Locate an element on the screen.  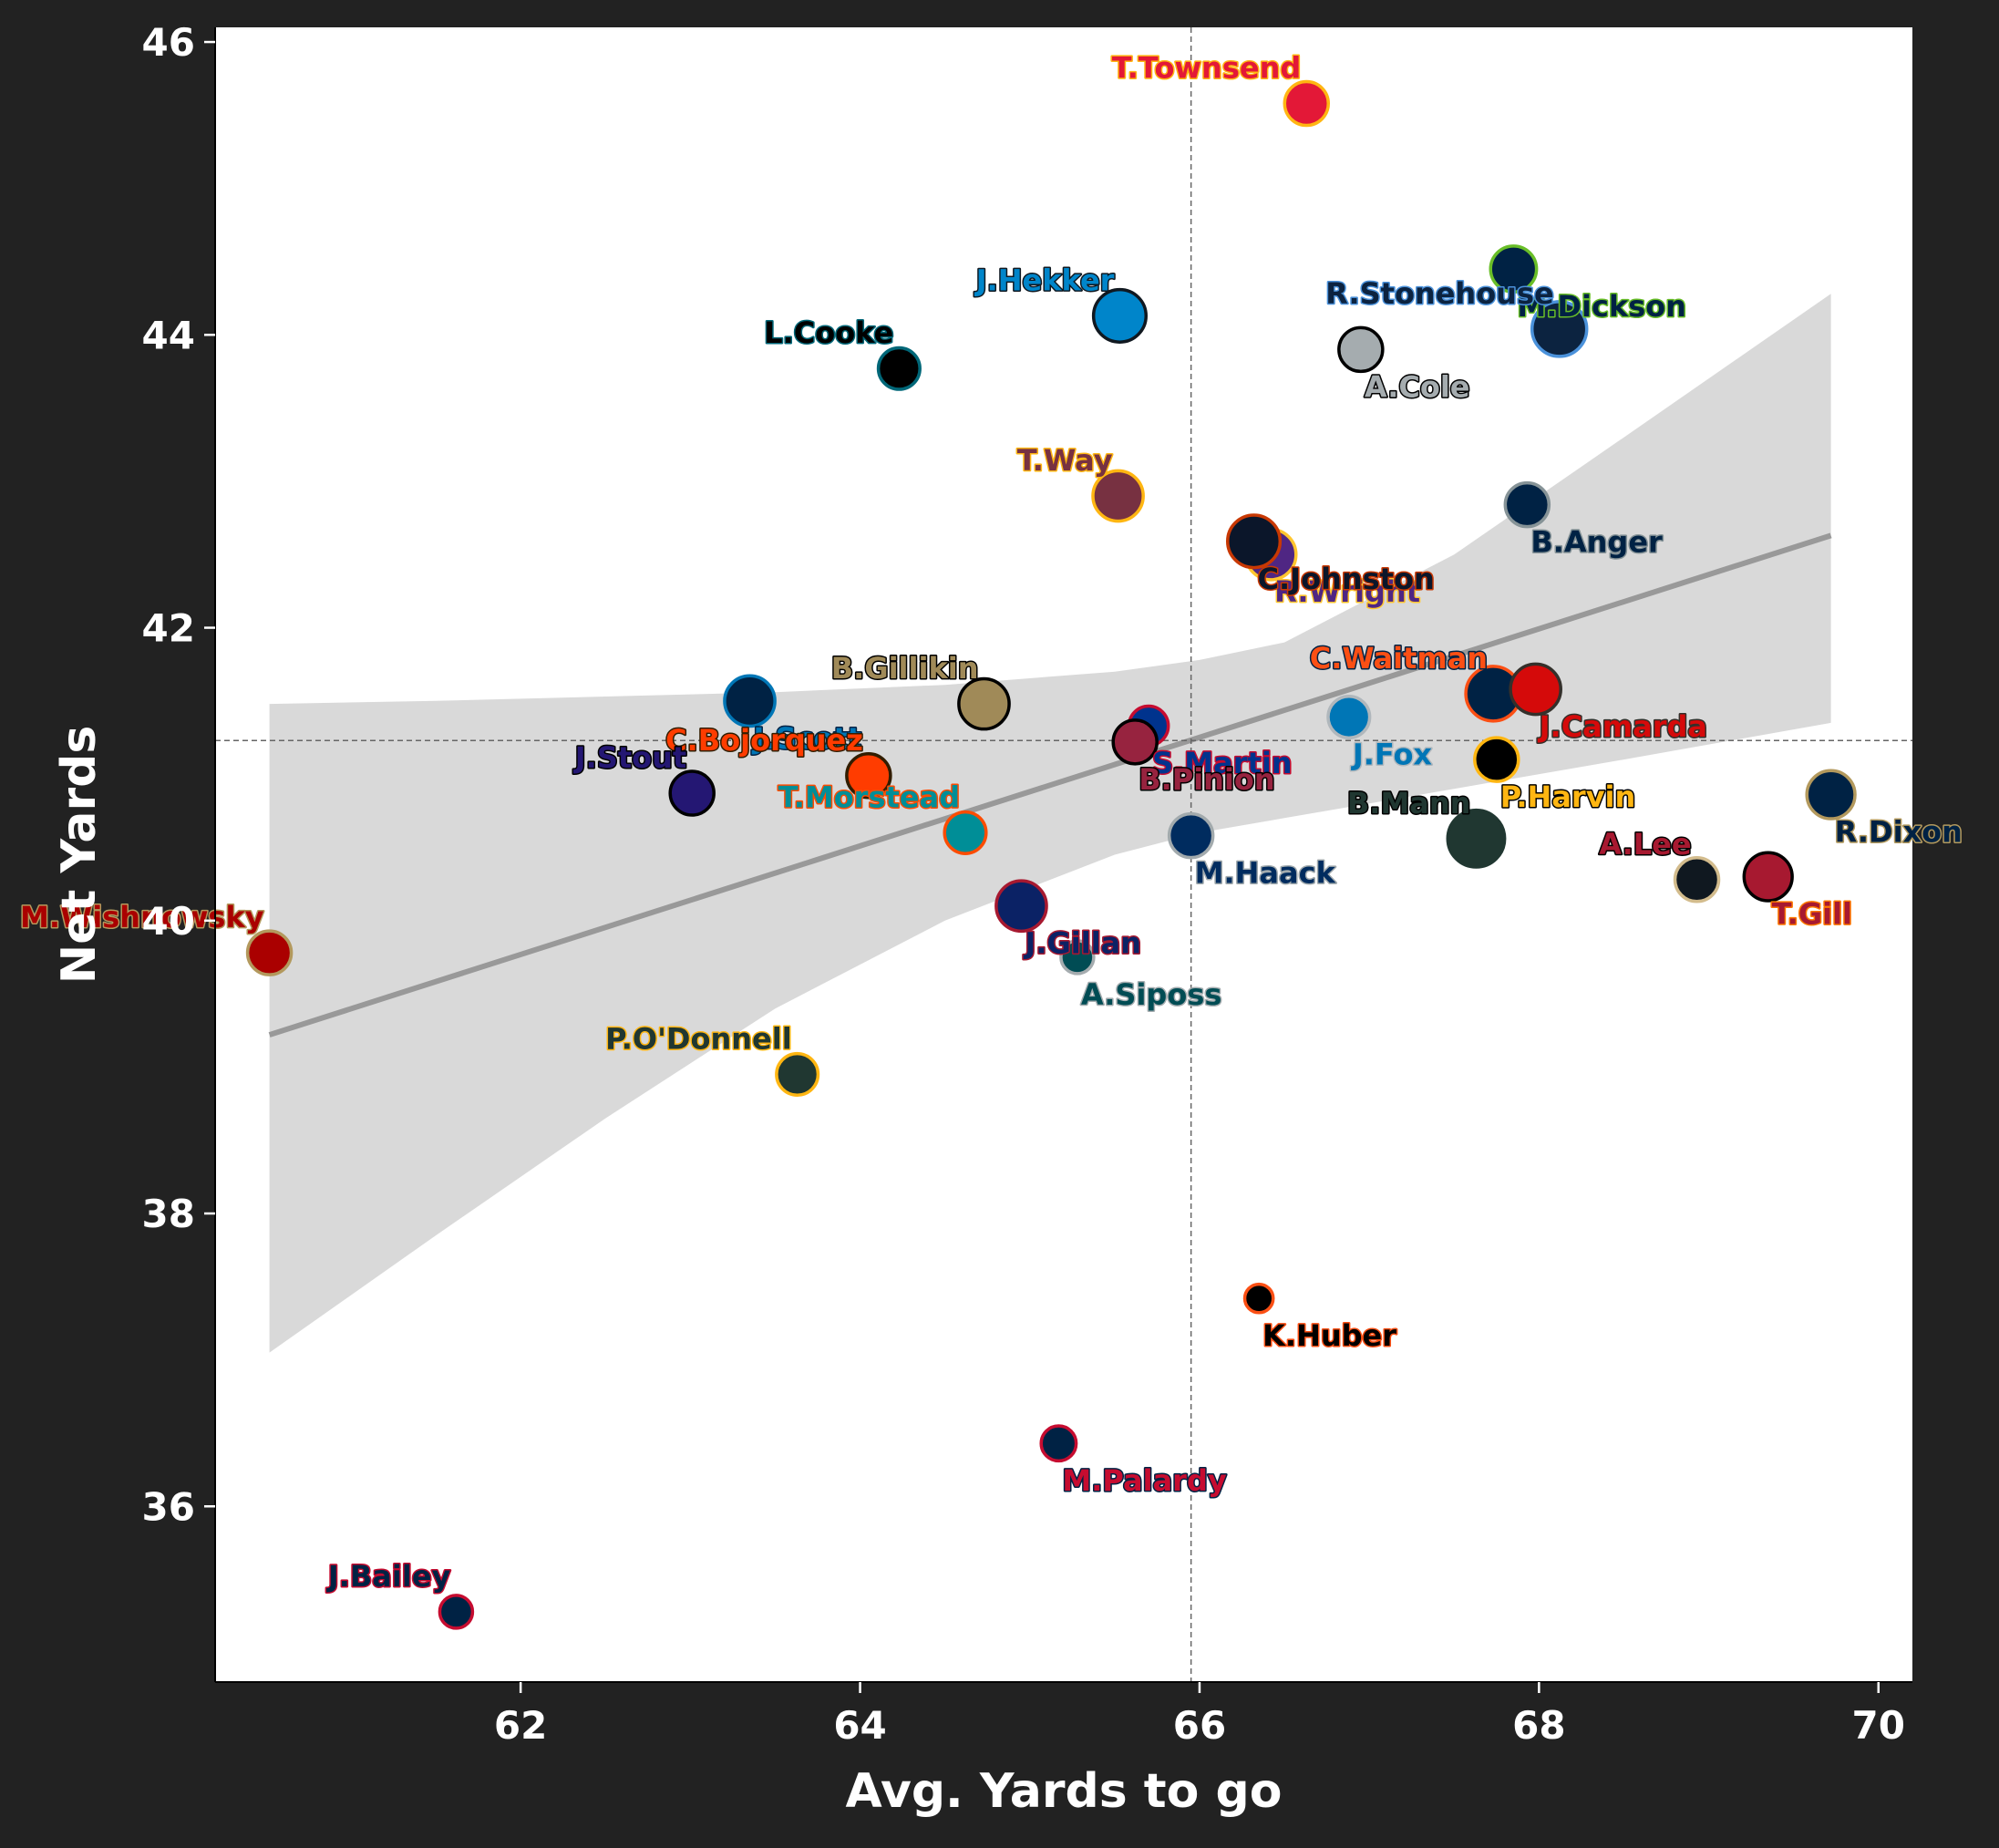
point-label: A.Lee is located at coordinates (1645, 844).